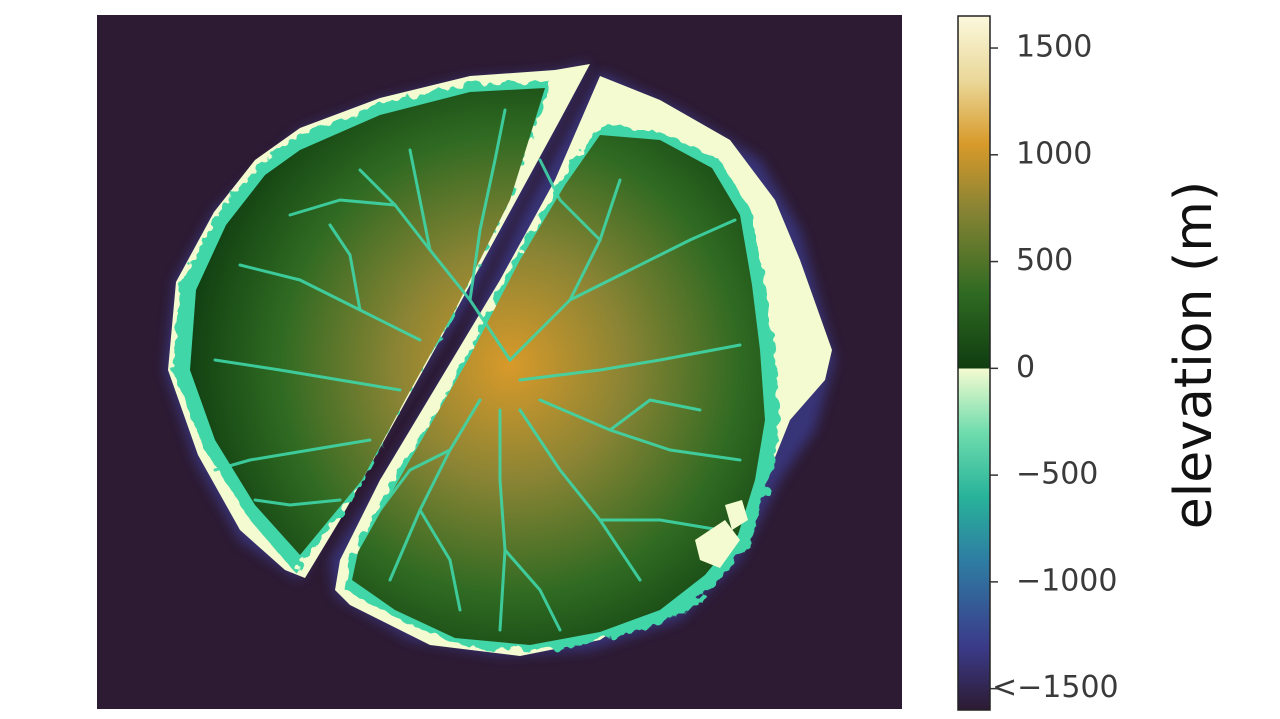 This screenshot has height=719, width=1280. Describe the element at coordinates (974, 363) in the screenshot. I see `colorbar-gradient` at that location.